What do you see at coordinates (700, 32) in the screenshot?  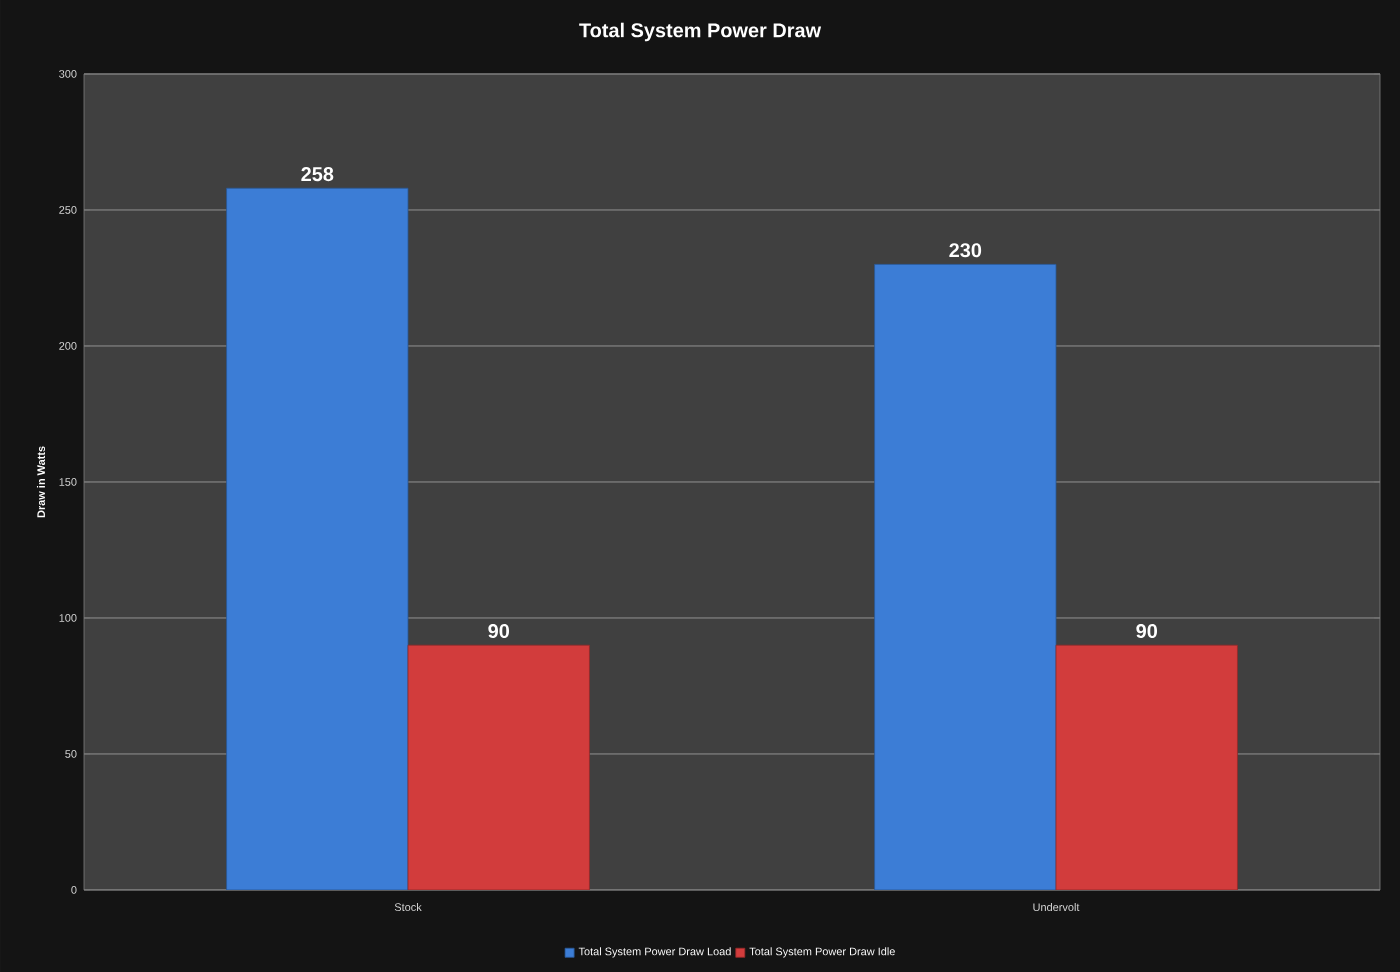 I see `chart-title: Total System Power Draw` at bounding box center [700, 32].